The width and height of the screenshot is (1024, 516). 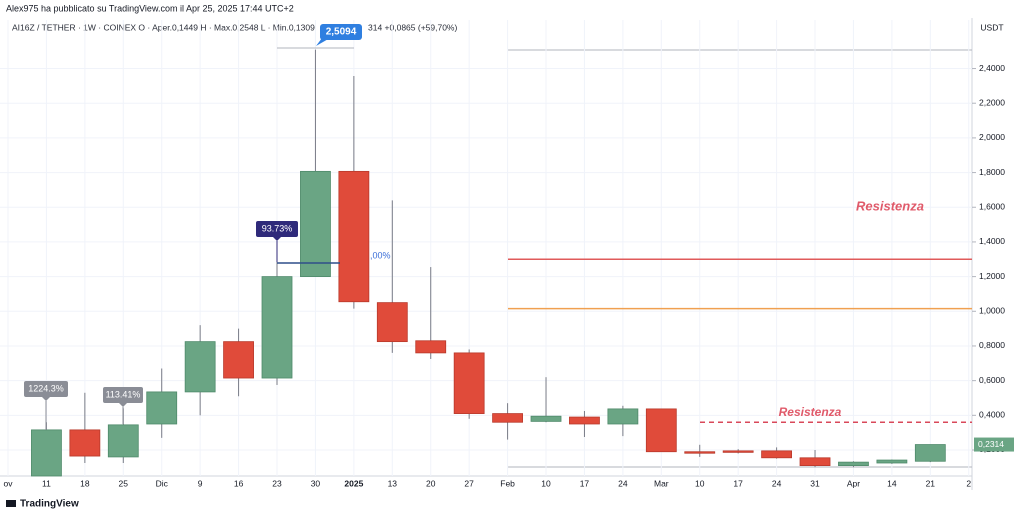 What do you see at coordinates (992, 415) in the screenshot?
I see `y-tick-label: 0,4000` at bounding box center [992, 415].